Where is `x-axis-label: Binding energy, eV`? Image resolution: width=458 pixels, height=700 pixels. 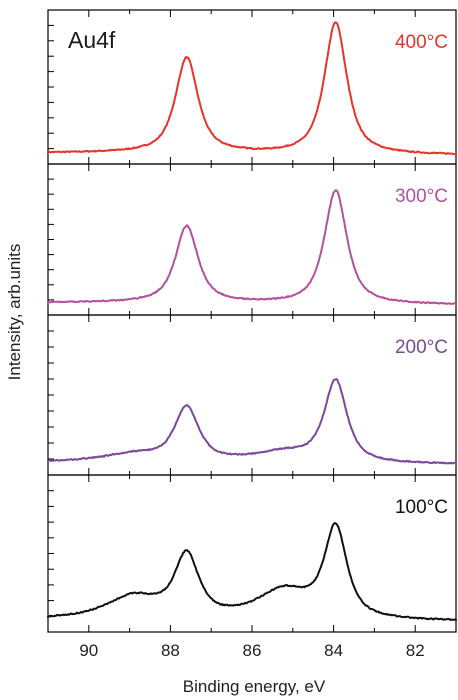 x-axis-label: Binding energy, eV is located at coordinates (254, 686).